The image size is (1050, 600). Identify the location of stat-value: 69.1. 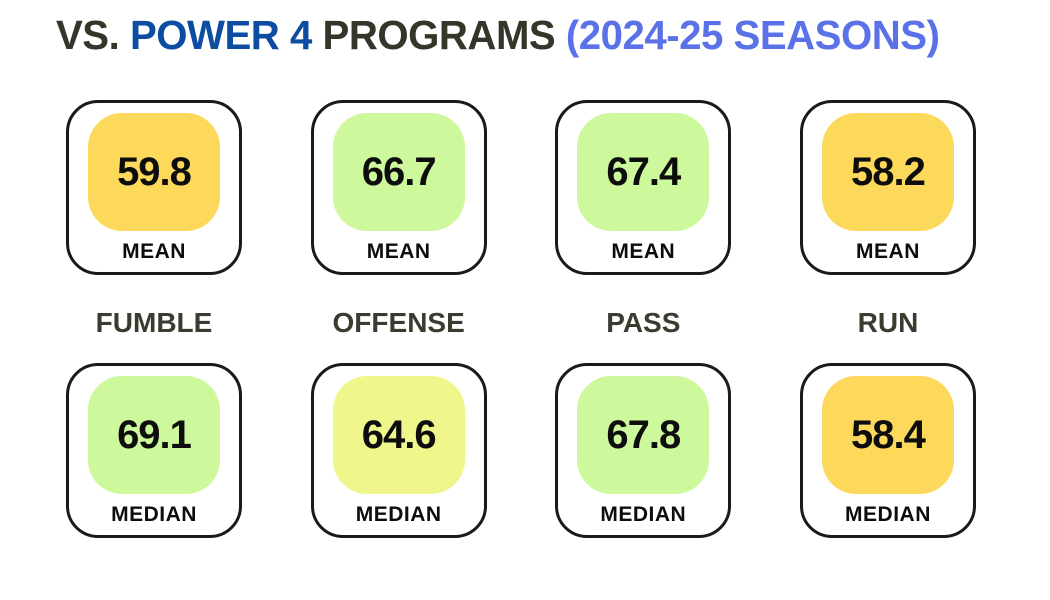
(154, 434).